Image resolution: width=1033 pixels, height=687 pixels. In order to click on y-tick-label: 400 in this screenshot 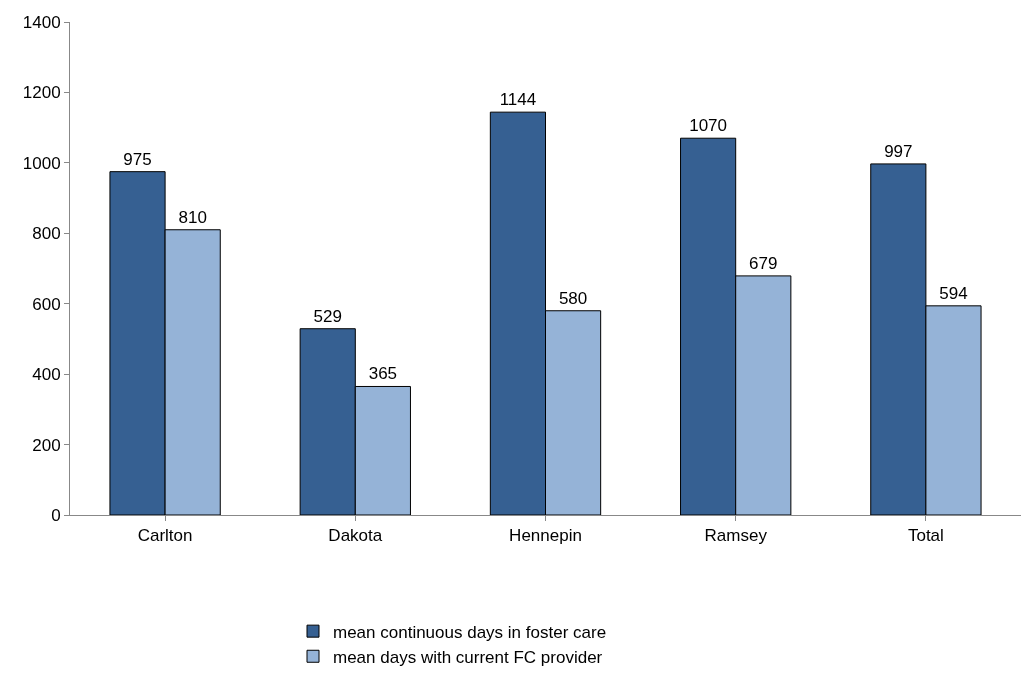, I will do `click(46, 375)`.